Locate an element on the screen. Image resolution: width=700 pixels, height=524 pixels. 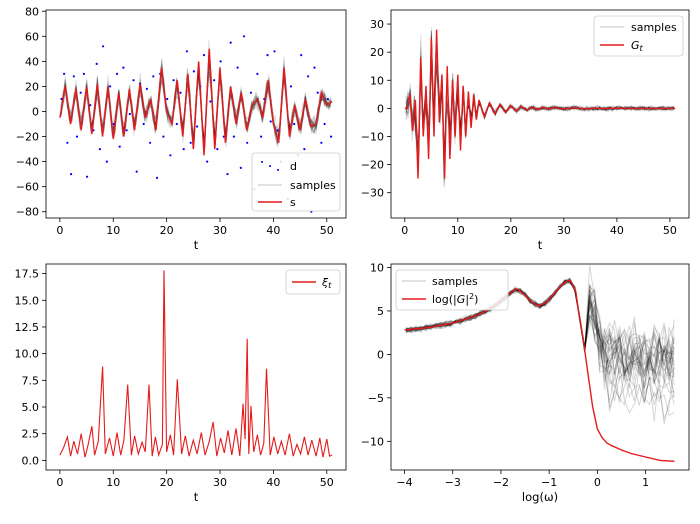
p3-xtick-label: 10 is located at coordinates (113, 482).